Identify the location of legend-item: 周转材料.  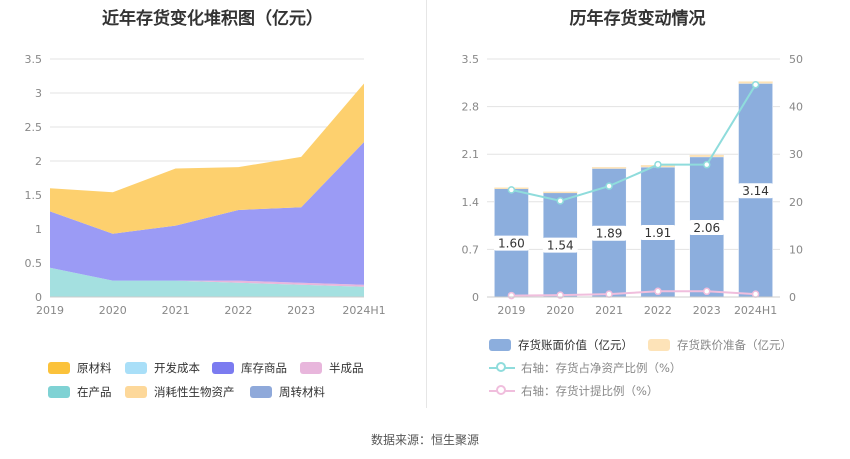
(287, 392).